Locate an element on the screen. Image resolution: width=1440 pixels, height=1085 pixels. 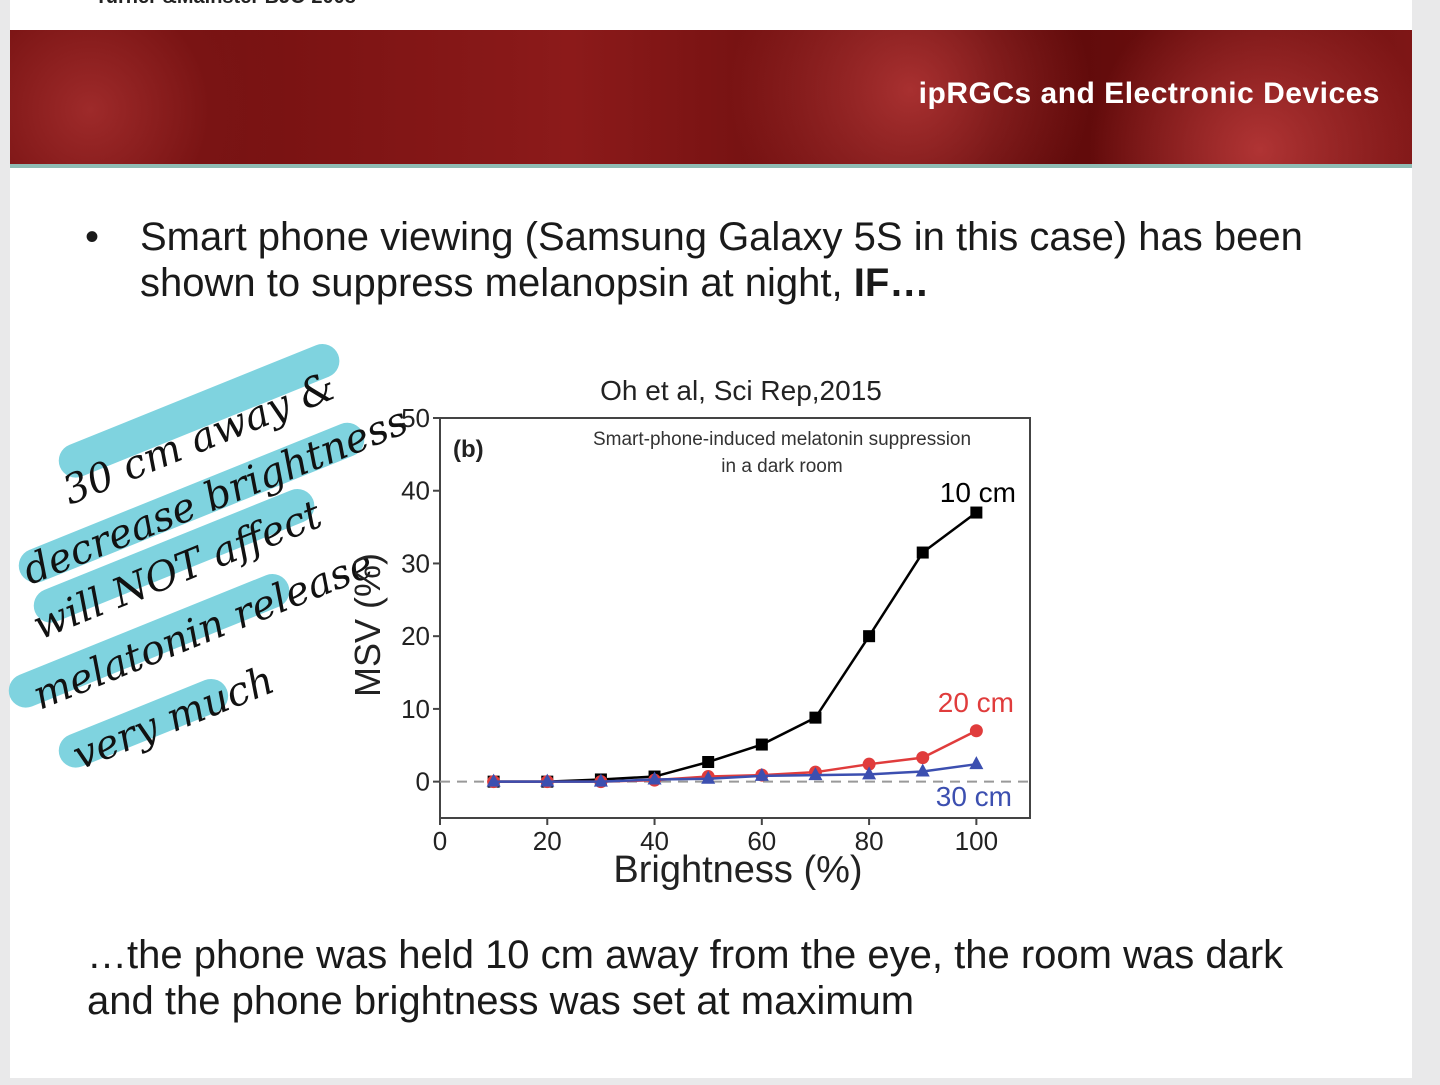
header-banner: ipRGCs and Electronic Devices is located at coordinates (711, 99).